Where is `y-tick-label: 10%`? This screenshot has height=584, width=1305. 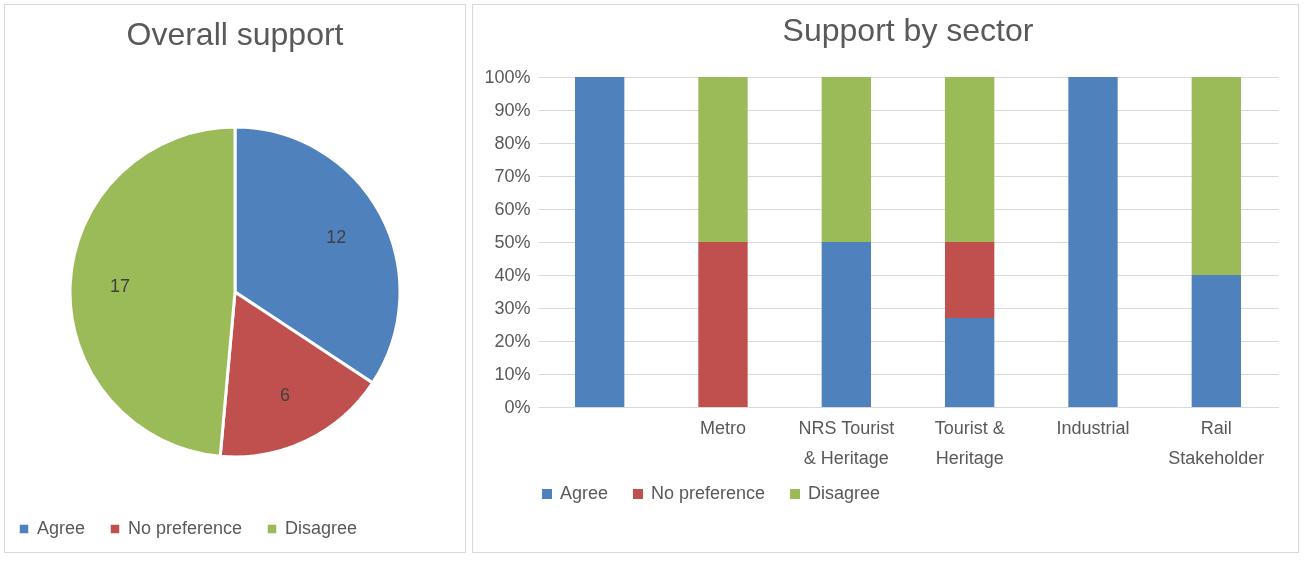 y-tick-label: 10% is located at coordinates (512, 373).